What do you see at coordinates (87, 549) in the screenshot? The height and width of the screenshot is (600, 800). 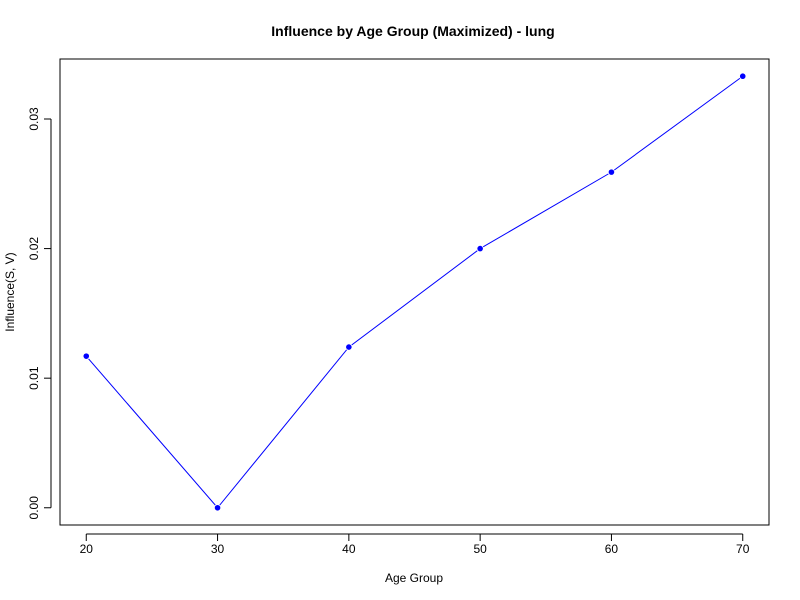 I see `x-tick-label: 20` at bounding box center [87, 549].